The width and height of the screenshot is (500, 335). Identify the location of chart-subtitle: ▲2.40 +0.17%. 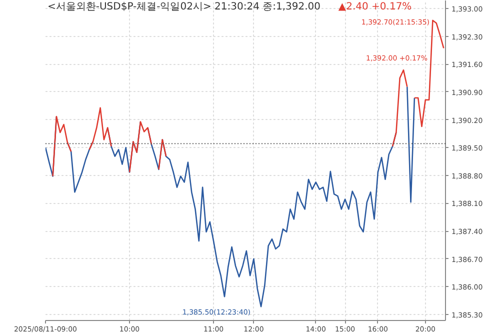
(375, 7).